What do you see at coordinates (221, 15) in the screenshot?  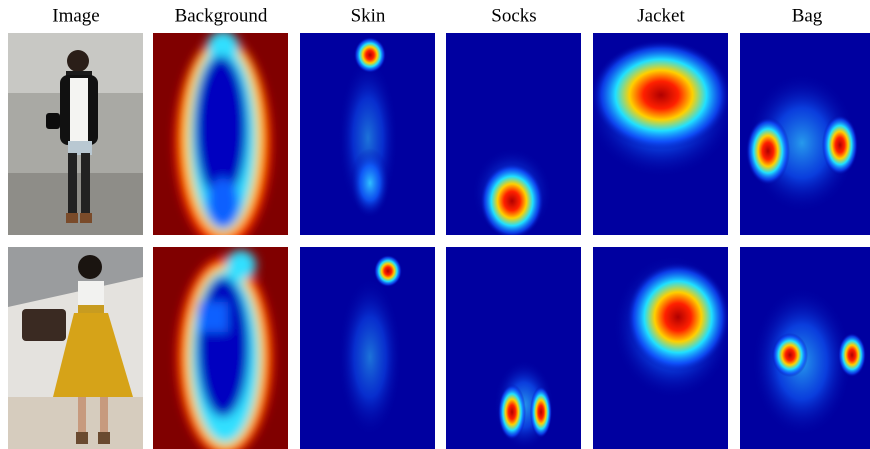 I see `header: Background` at bounding box center [221, 15].